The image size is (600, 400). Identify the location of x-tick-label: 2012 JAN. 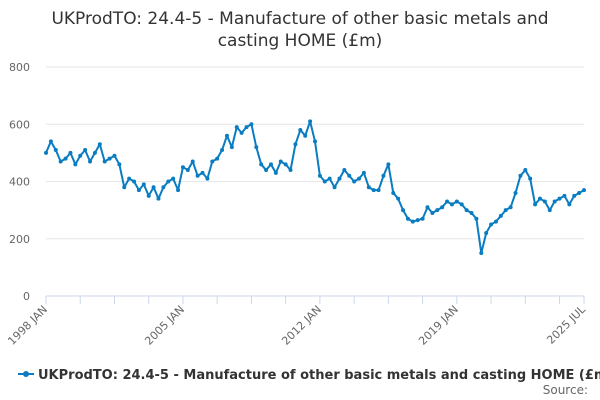
(301, 325).